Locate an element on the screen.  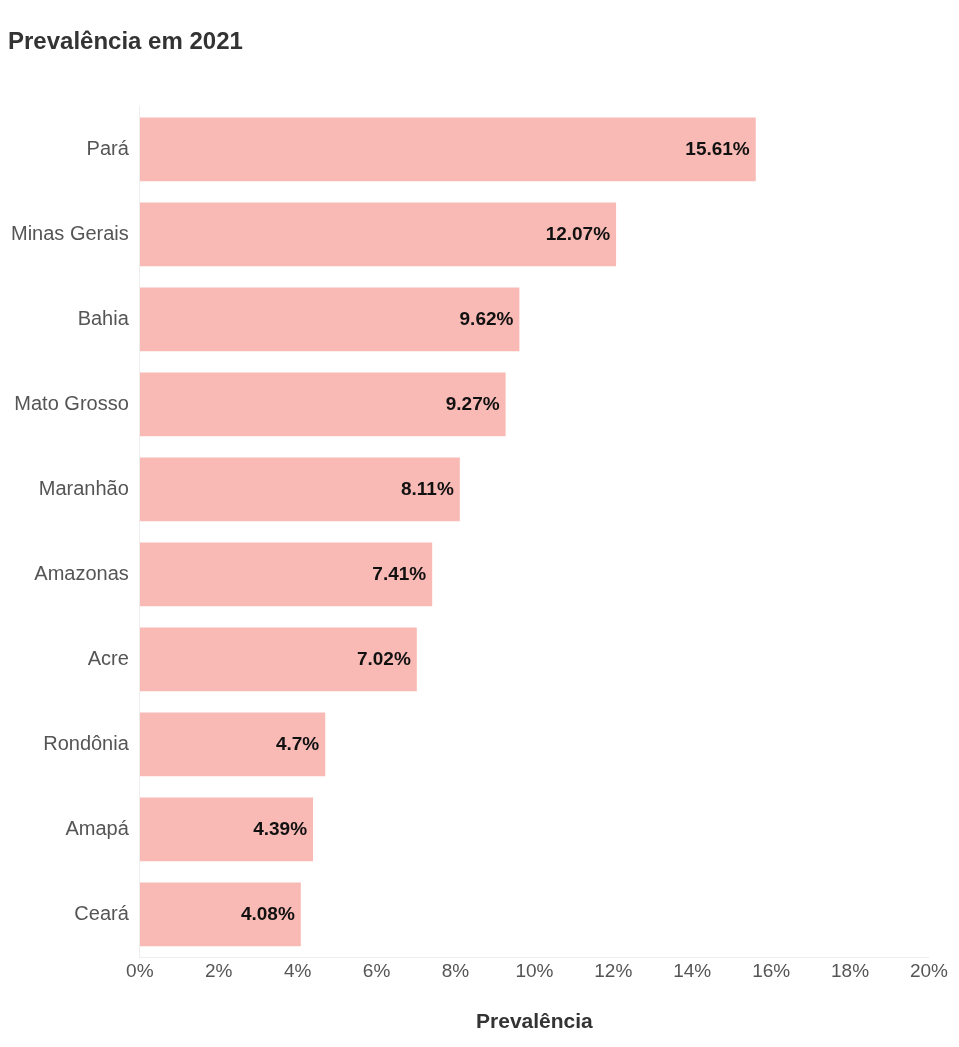
chart-title: Prevalência em 2021 is located at coordinates (125, 41).